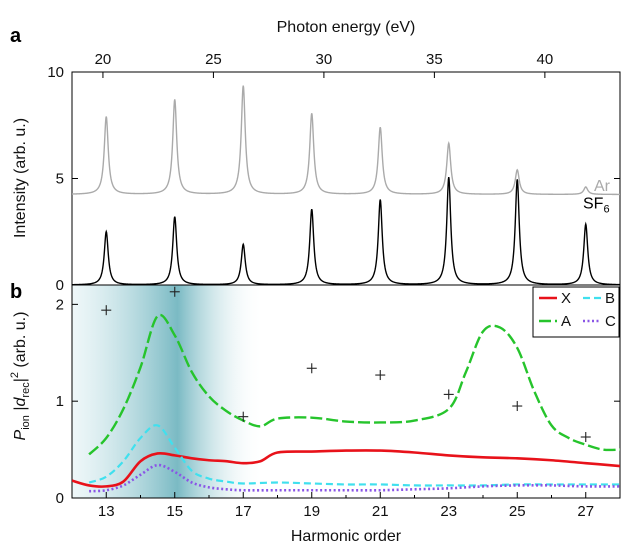 Image resolution: width=632 pixels, height=549 pixels. Describe the element at coordinates (103, 59) in the screenshot. I see `top-axis-tick-label: 20` at that location.